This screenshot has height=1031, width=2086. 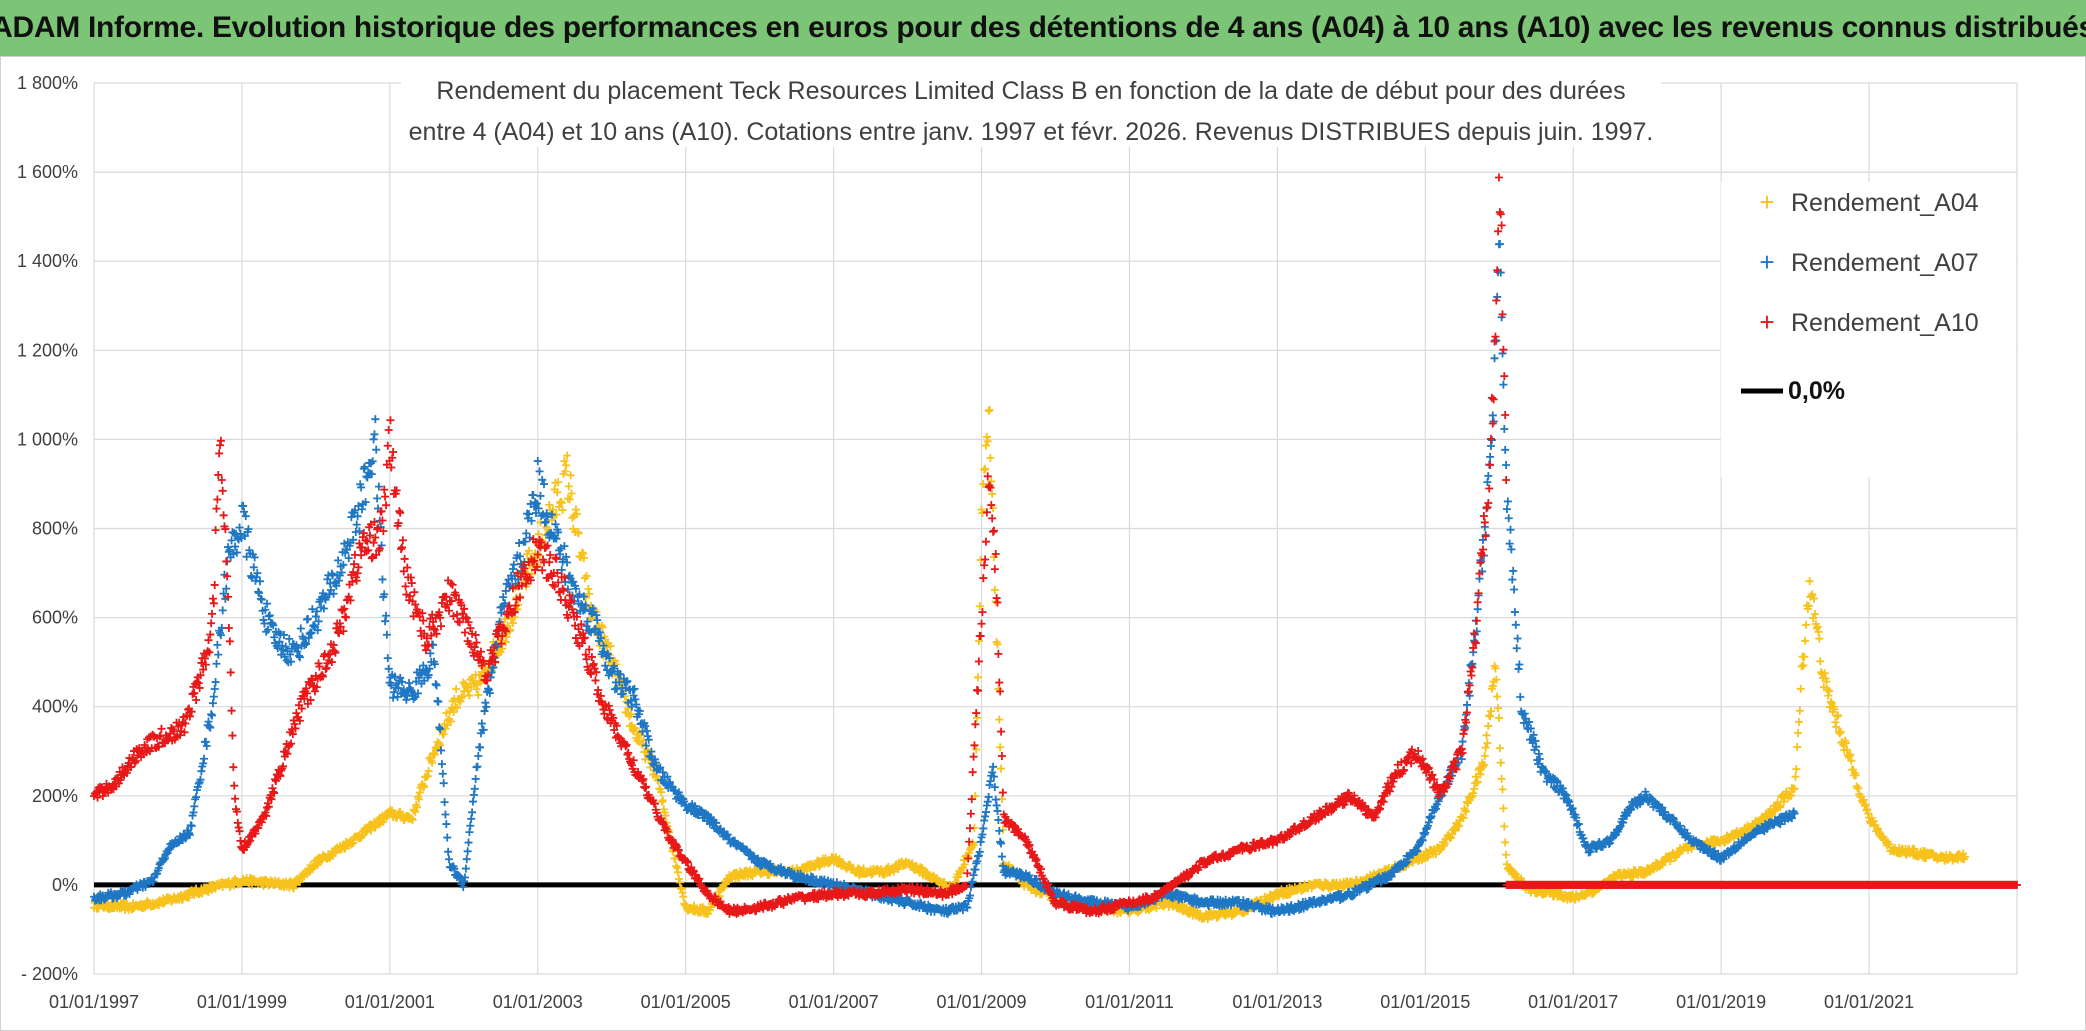 What do you see at coordinates (538, 1002) in the screenshot?
I see `x-tick-label: 01/01/2003` at bounding box center [538, 1002].